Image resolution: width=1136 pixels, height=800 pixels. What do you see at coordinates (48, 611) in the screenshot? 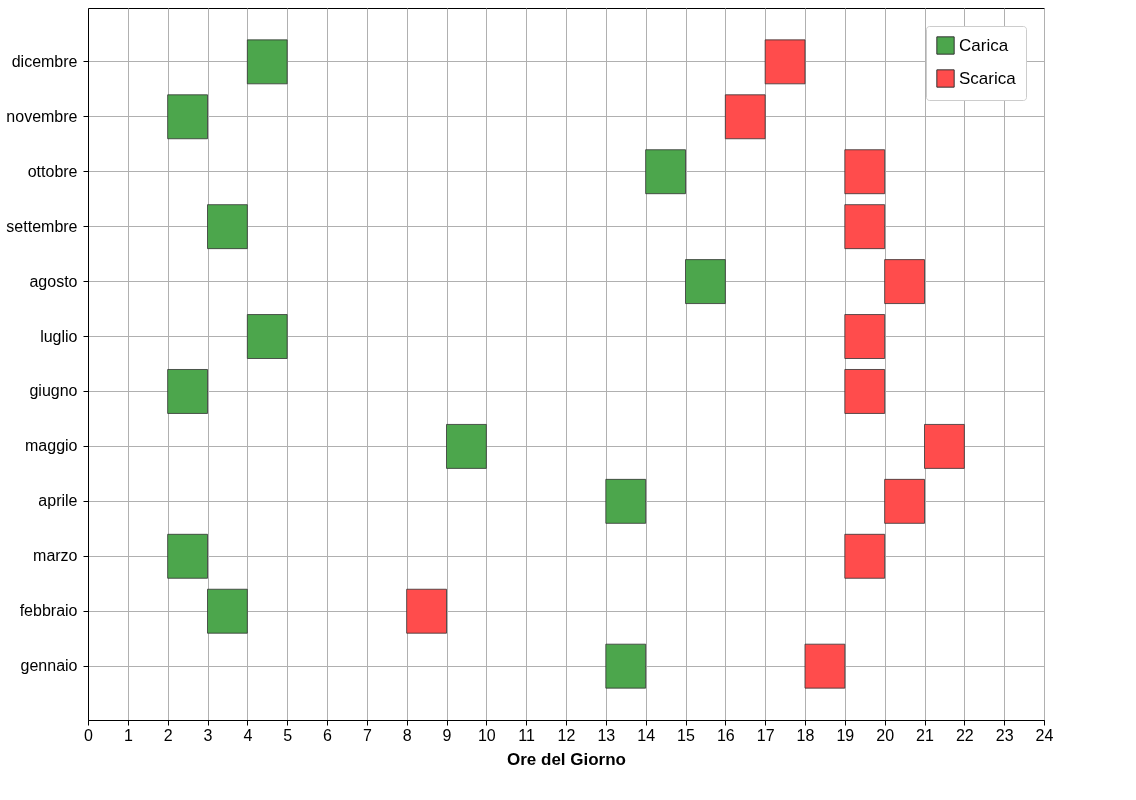
I see `y-tick-label: febbraio` at bounding box center [48, 611].